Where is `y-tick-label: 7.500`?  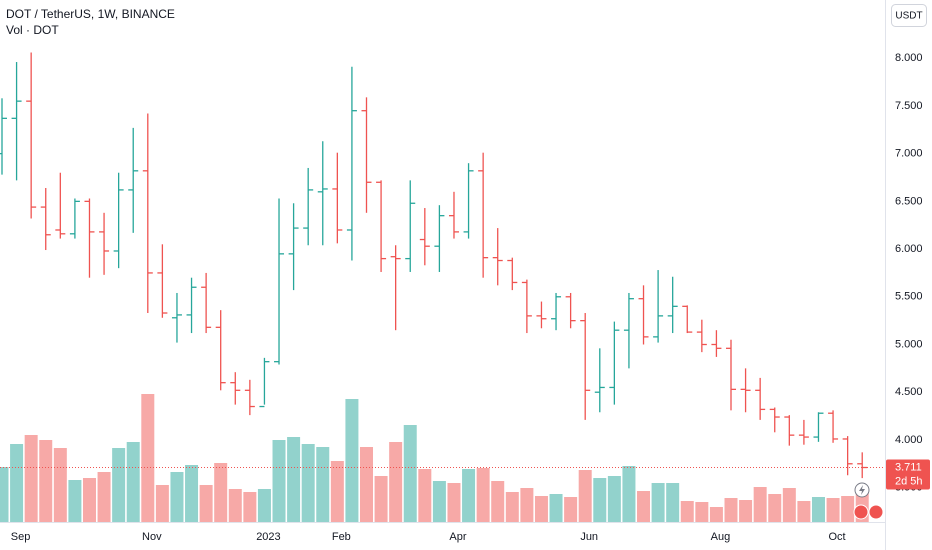
y-tick-label: 7.500 is located at coordinates (909, 106).